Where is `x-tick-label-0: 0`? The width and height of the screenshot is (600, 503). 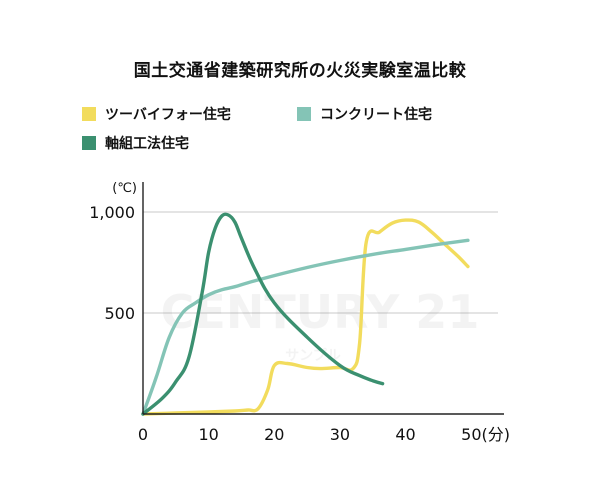
x-tick-label-0: 0 is located at coordinates (143, 434).